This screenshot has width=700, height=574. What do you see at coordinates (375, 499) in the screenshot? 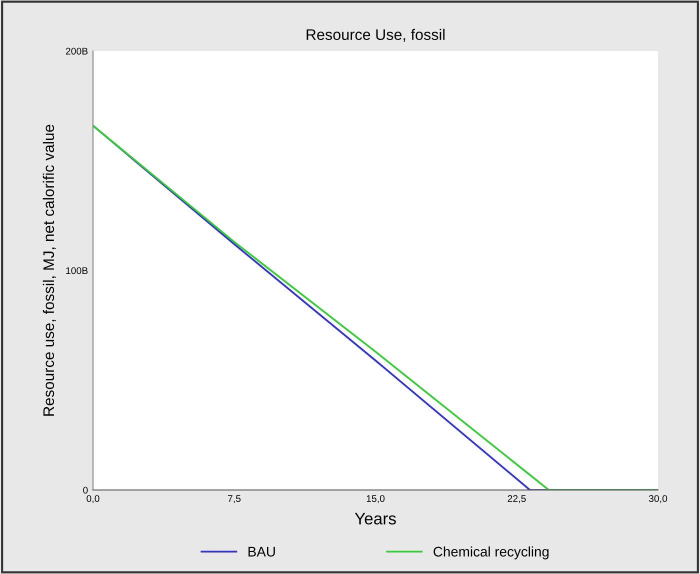
I see `x-tick-label: 15,0` at bounding box center [375, 499].